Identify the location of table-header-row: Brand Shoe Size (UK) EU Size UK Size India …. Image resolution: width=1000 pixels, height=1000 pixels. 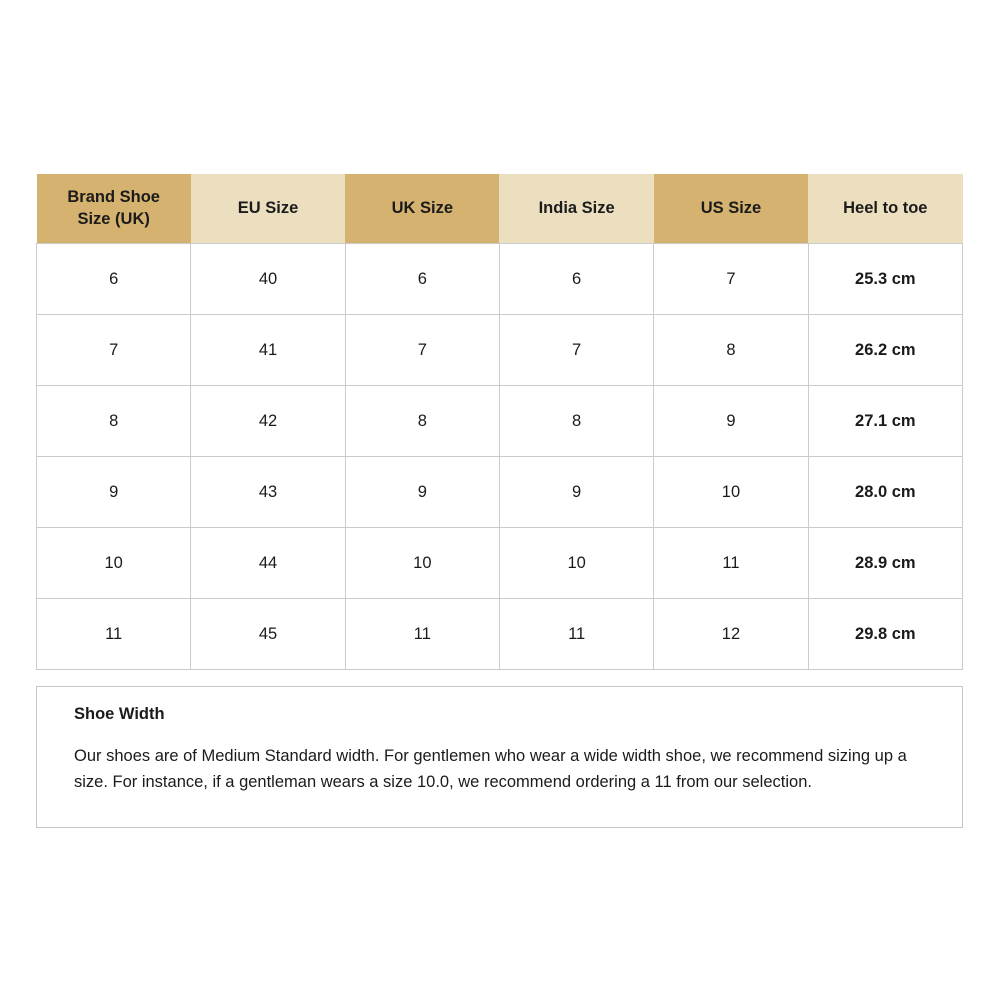
(499, 209).